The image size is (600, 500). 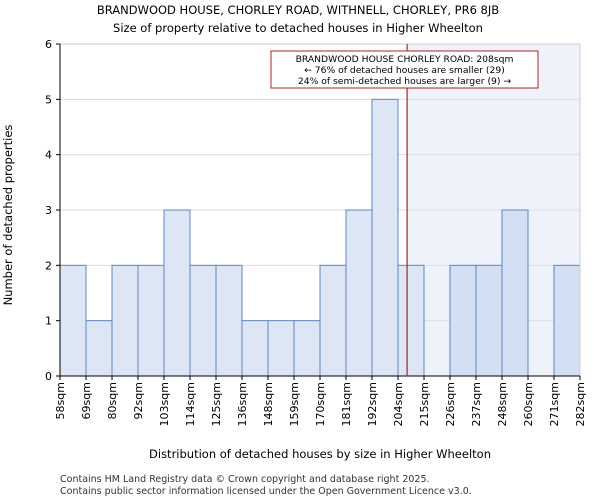 What do you see at coordinates (242, 404) in the screenshot?
I see `x-tick-label: 136sqm` at bounding box center [242, 404].